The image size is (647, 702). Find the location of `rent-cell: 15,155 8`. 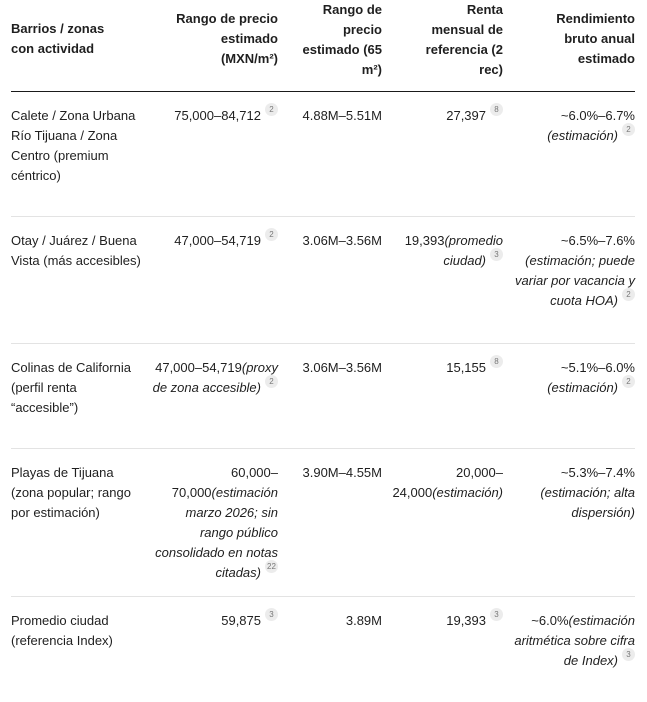

rent-cell: 15,155 8 is located at coordinates (442, 395).